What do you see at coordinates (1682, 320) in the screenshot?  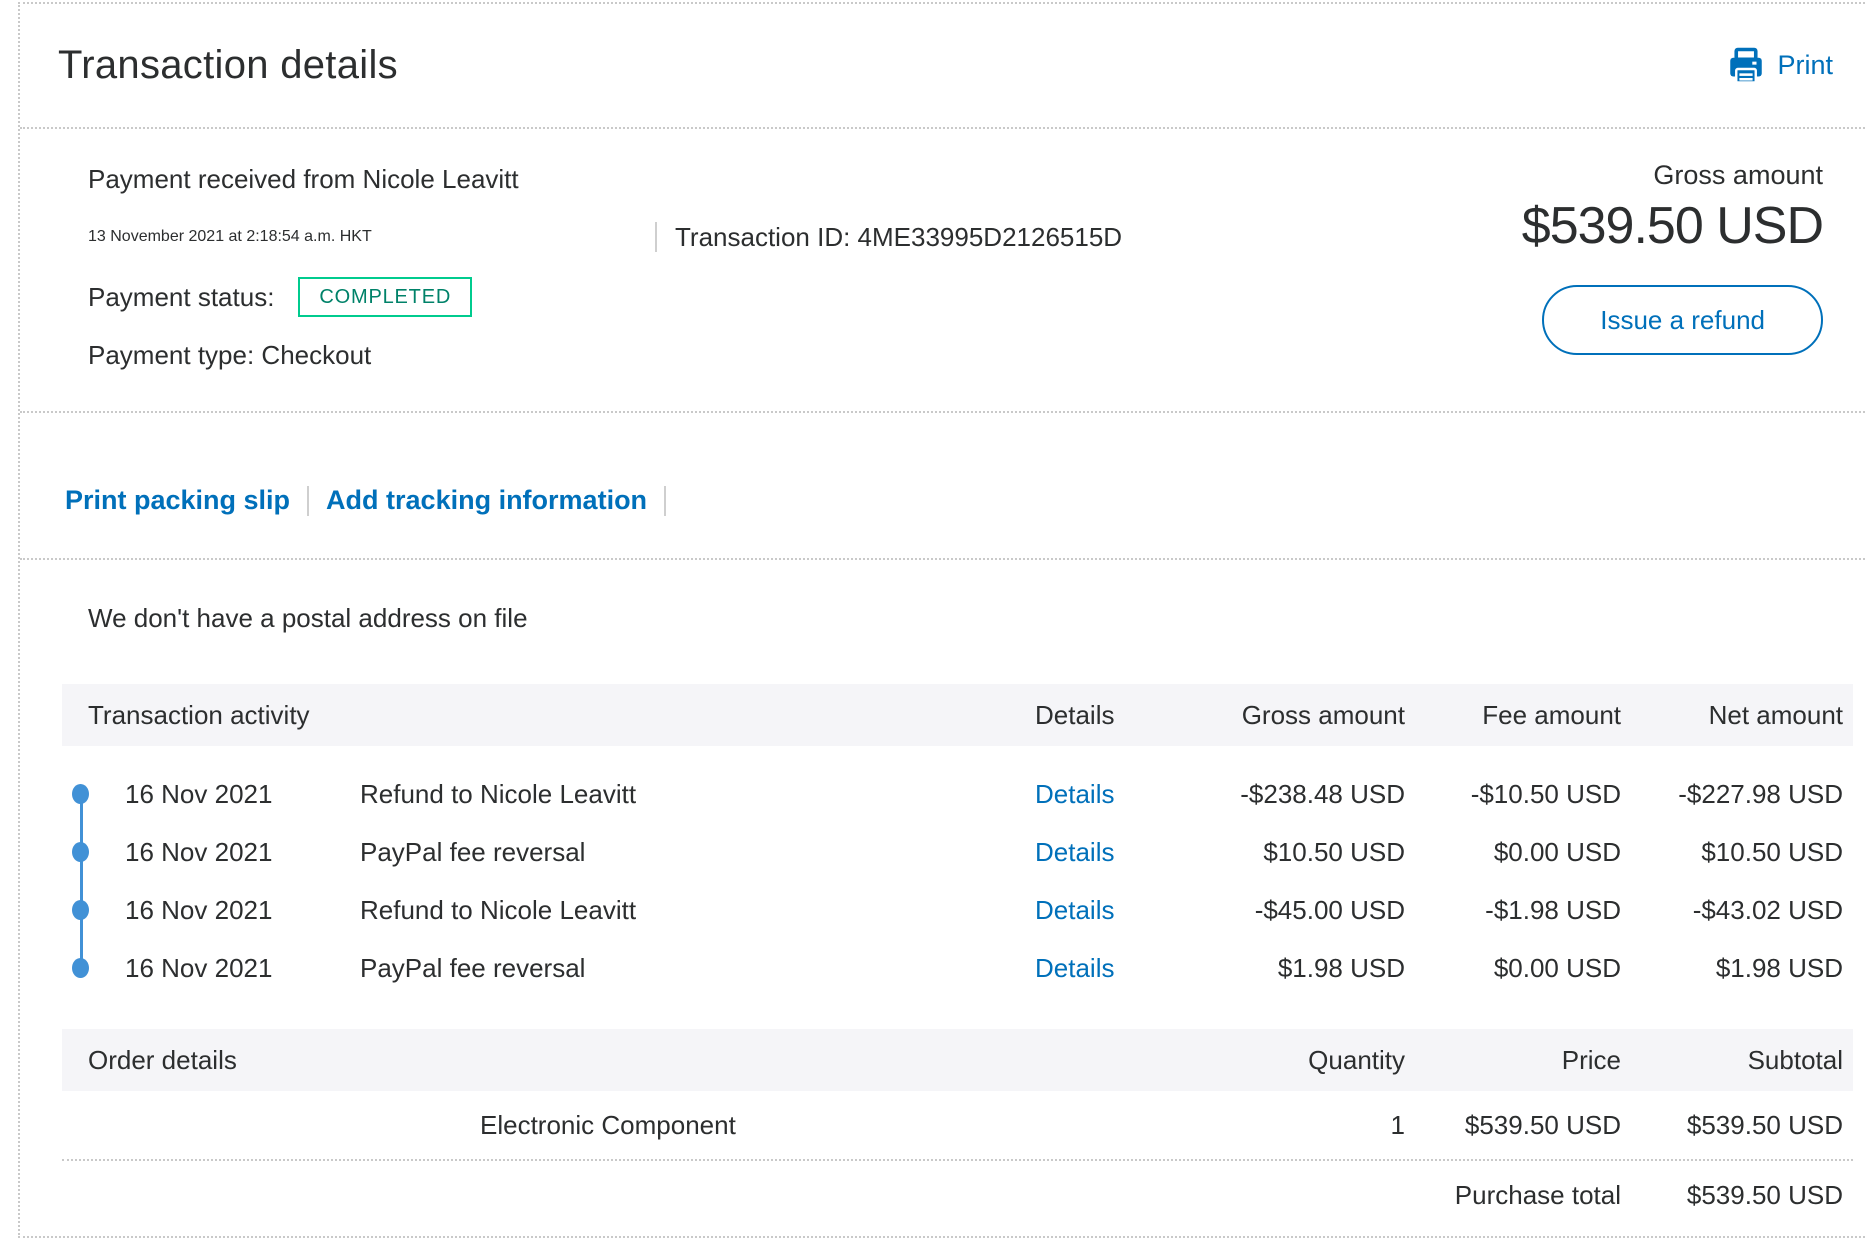 I see `issue-refund-button: Issue a refund` at bounding box center [1682, 320].